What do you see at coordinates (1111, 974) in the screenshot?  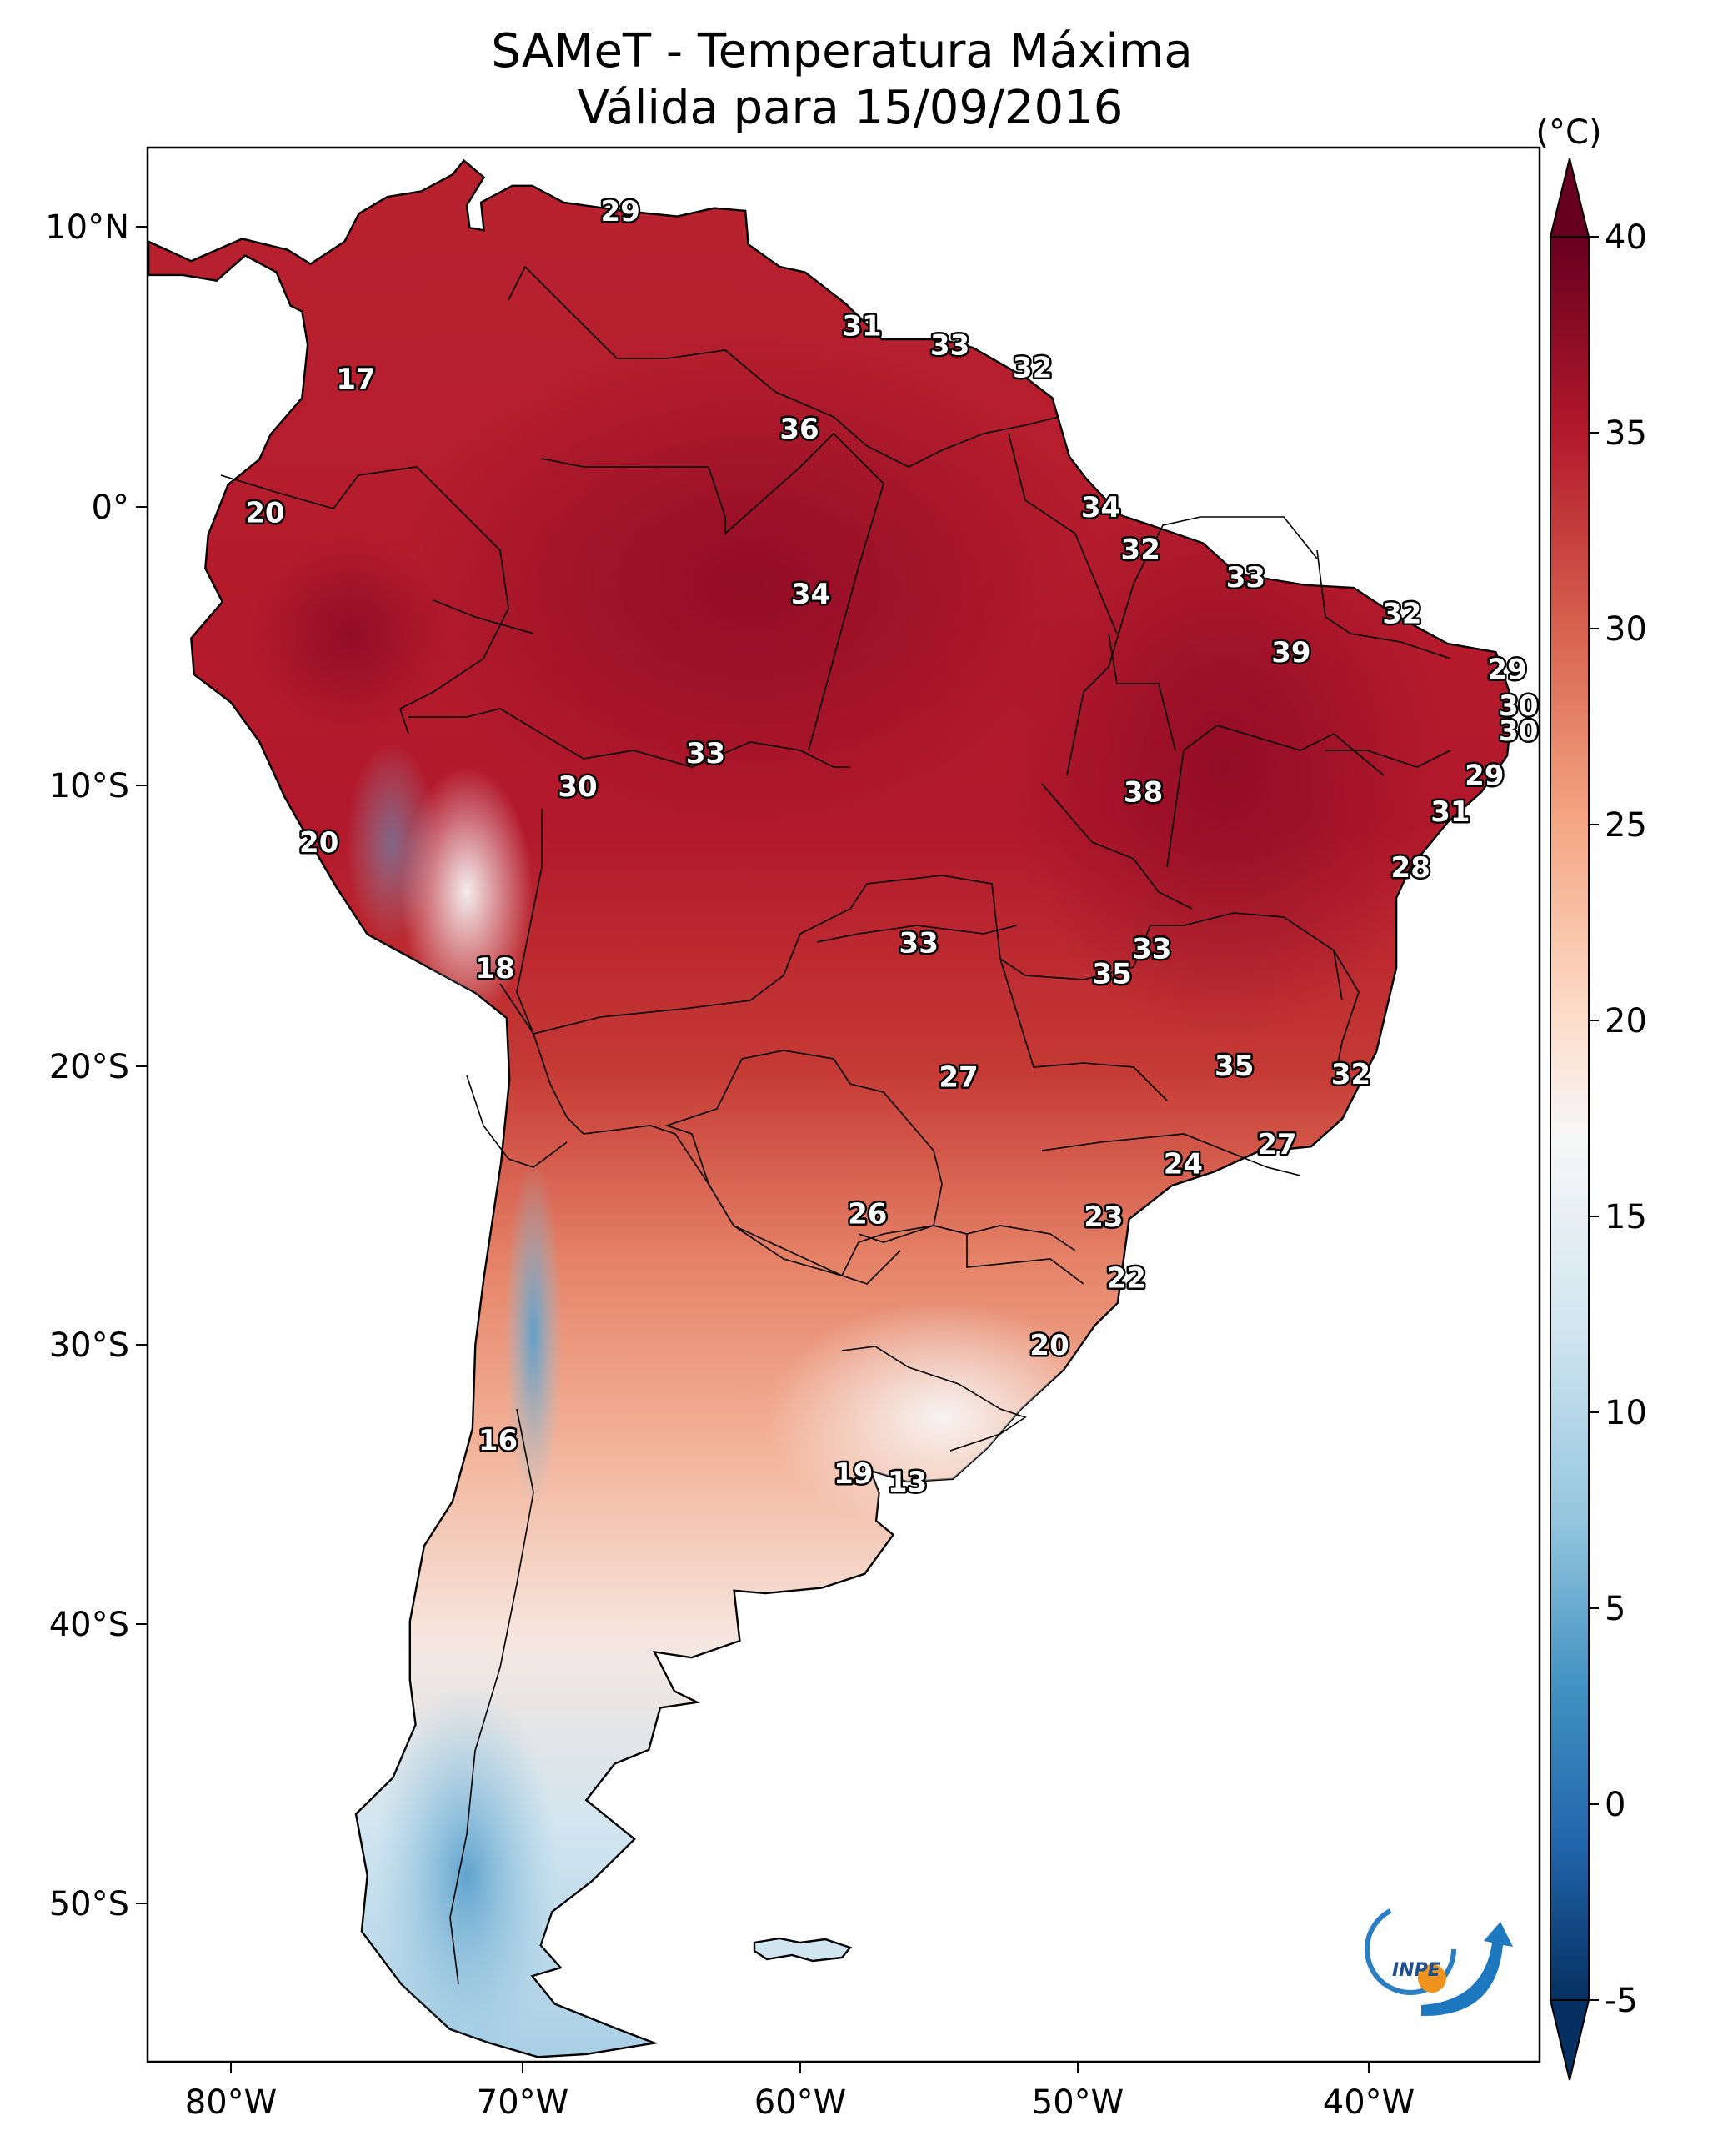 I see `station-value-26: 35` at bounding box center [1111, 974].